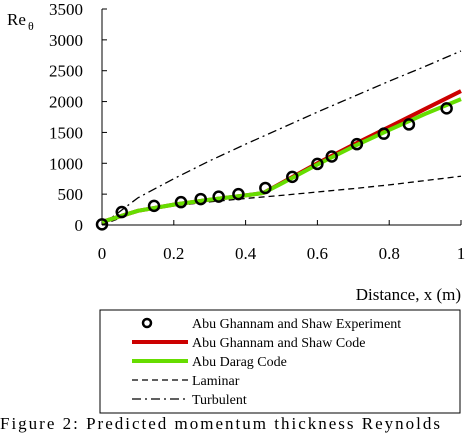  I want to click on x-tick-label: 0, so click(102, 253).